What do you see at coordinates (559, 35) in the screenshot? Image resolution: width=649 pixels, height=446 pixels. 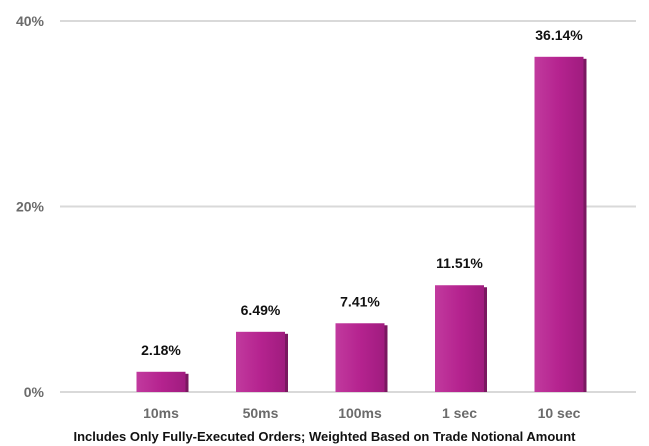 I see `data-label: 36.14%` at bounding box center [559, 35].